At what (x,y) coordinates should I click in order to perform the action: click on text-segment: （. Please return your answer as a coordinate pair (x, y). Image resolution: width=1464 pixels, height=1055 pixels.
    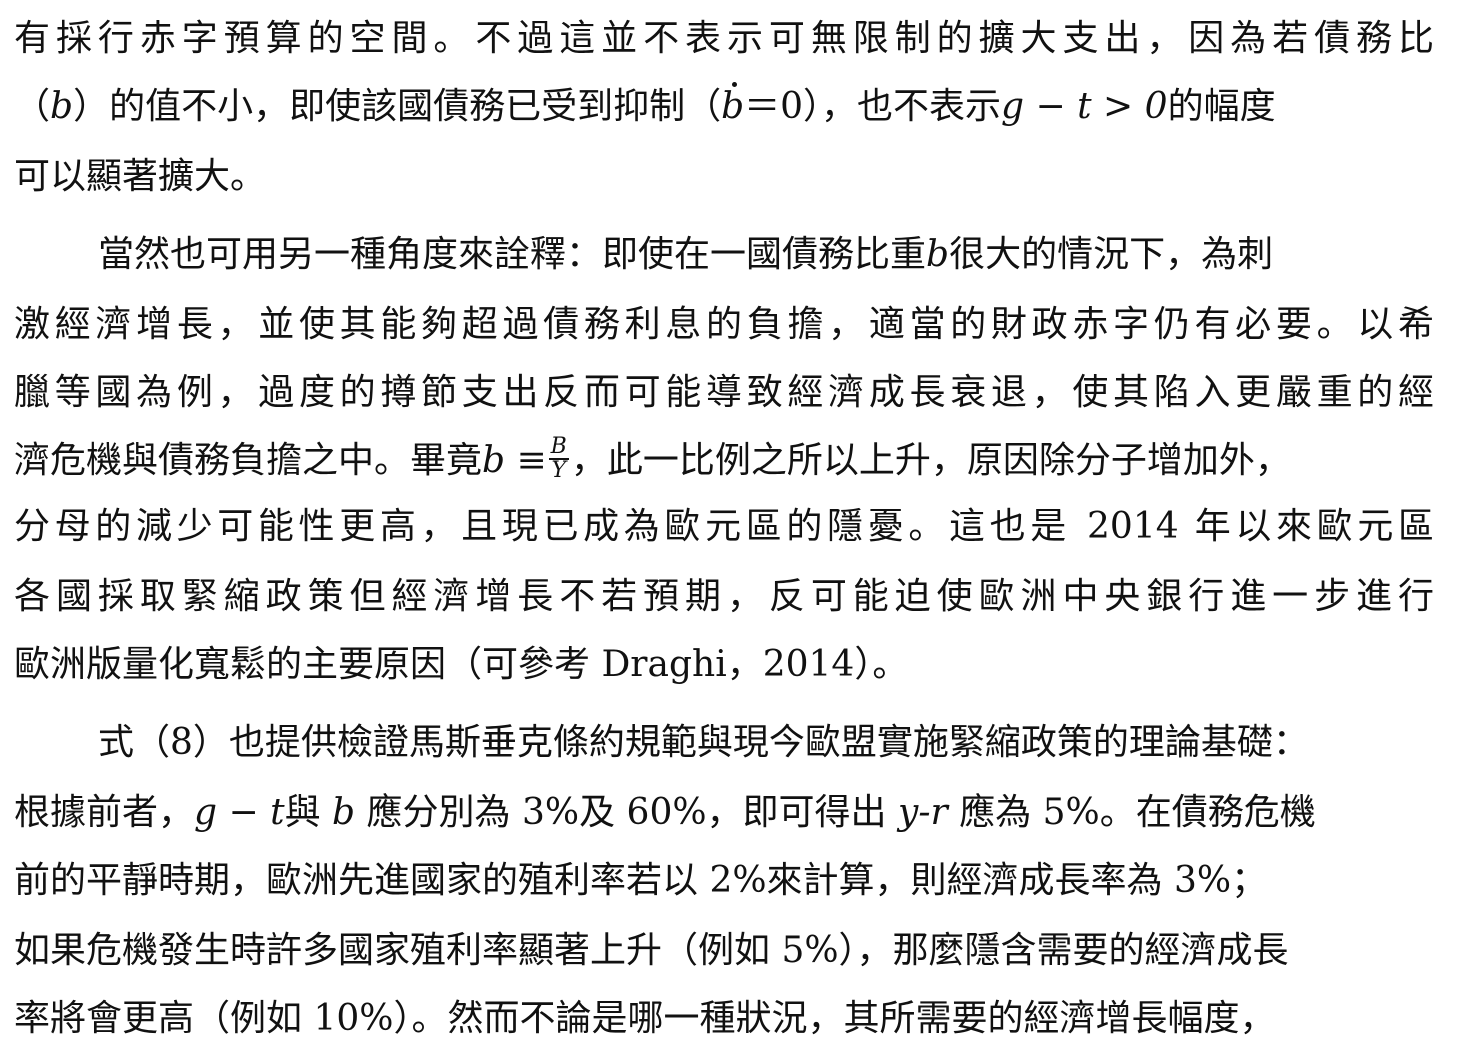
    Looking at the image, I should click on (32, 106).